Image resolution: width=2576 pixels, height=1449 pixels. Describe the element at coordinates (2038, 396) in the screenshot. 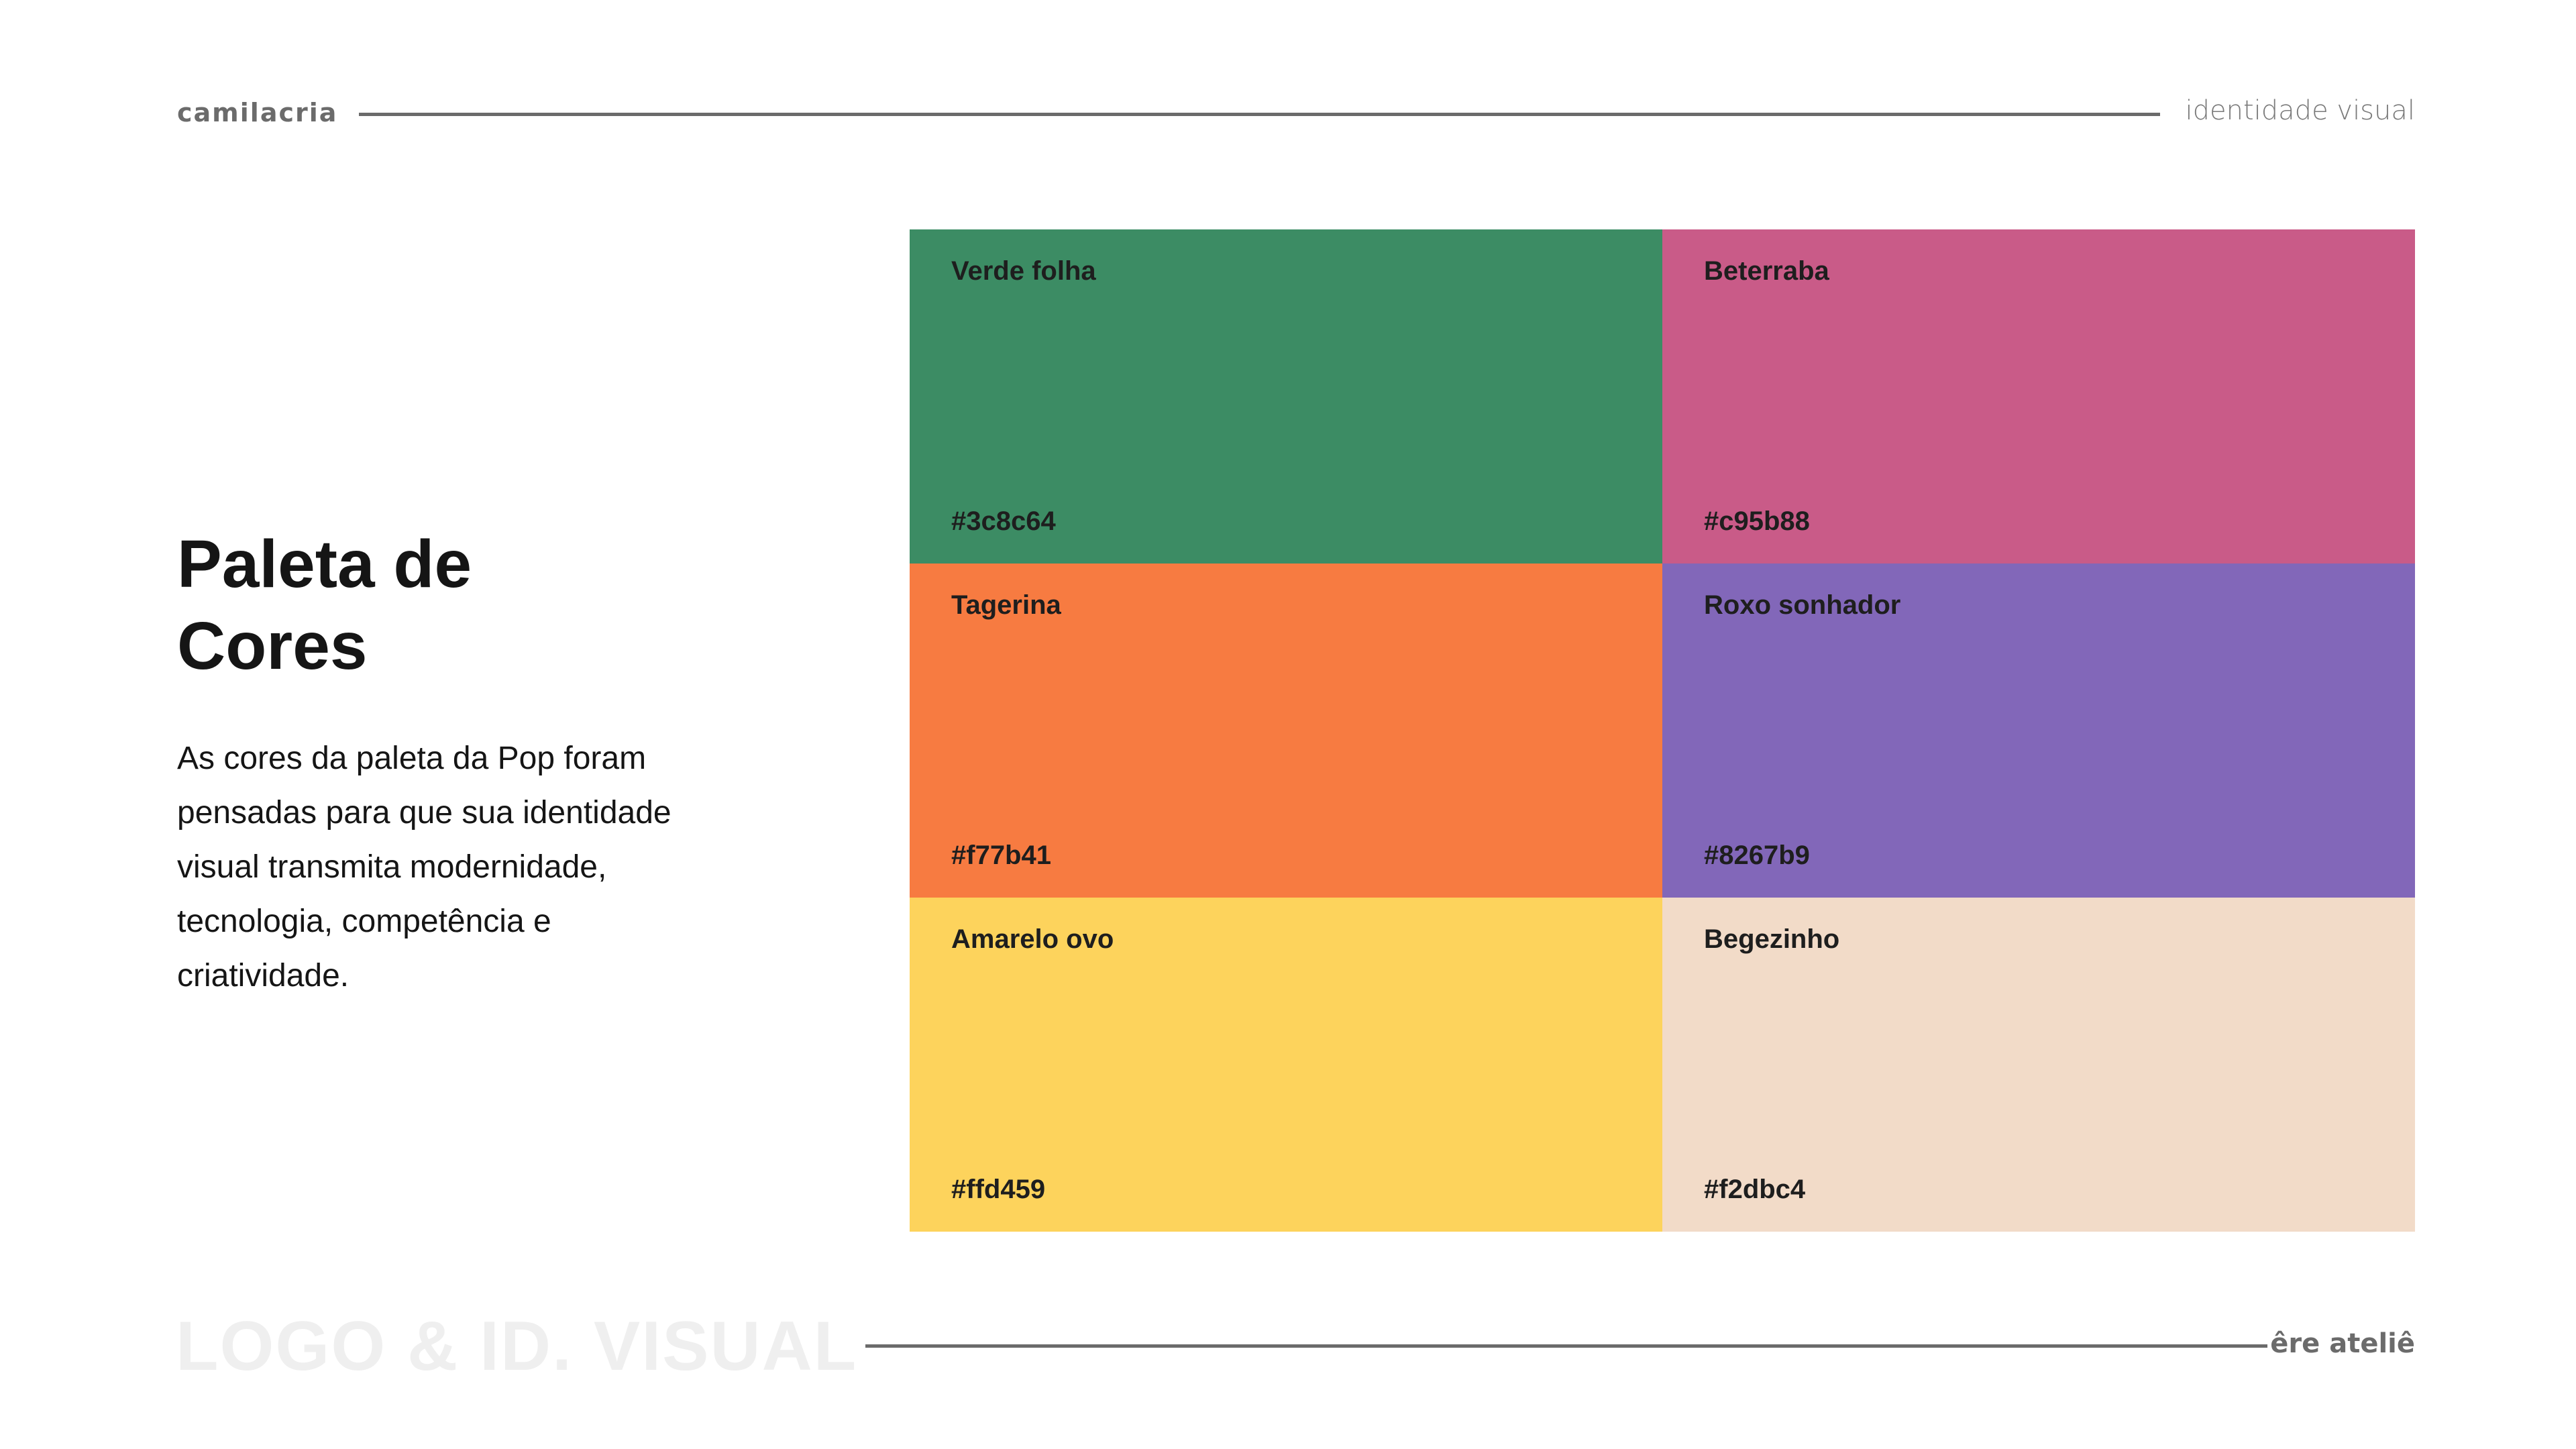

I see `swatch-beterraba: Beterraba #c95b88` at that location.